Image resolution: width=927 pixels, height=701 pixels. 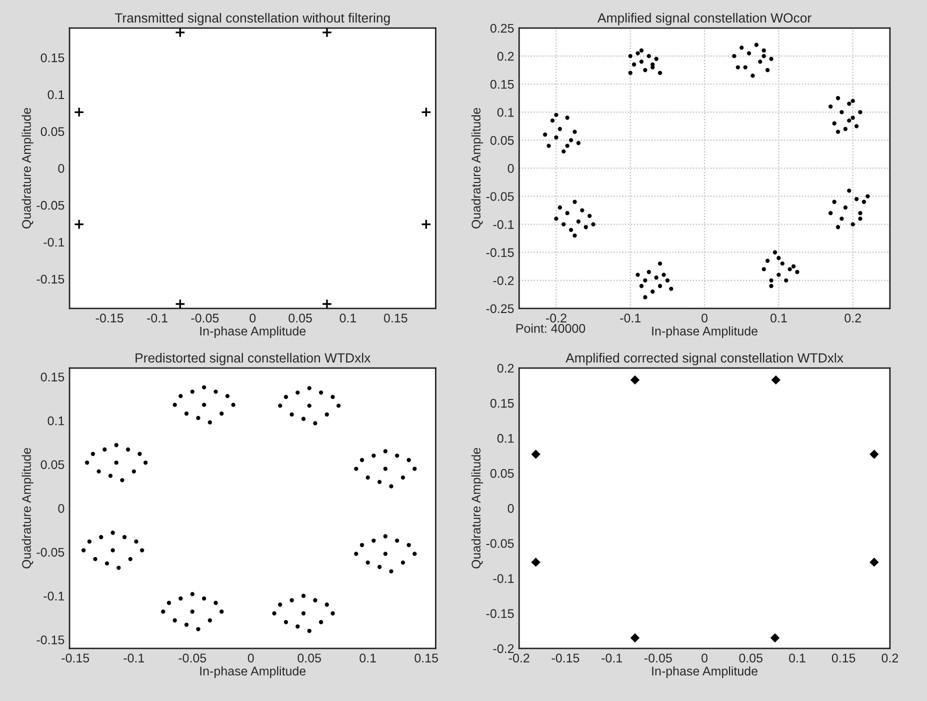 What do you see at coordinates (502, 28) in the screenshot?
I see `y-tick-label: 0.25` at bounding box center [502, 28].